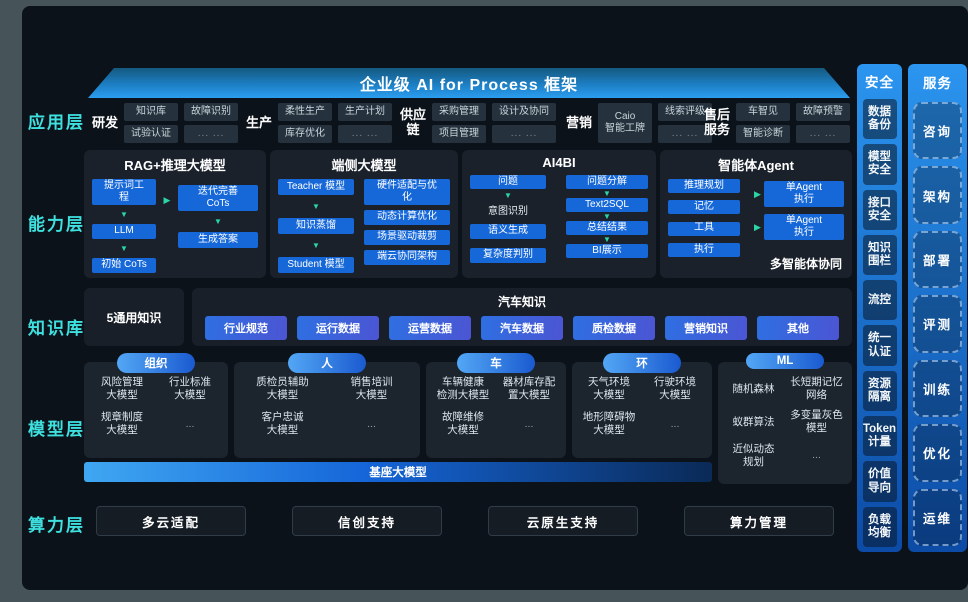 The image size is (968, 602). I want to click on app-item: 车智见, so click(763, 112).